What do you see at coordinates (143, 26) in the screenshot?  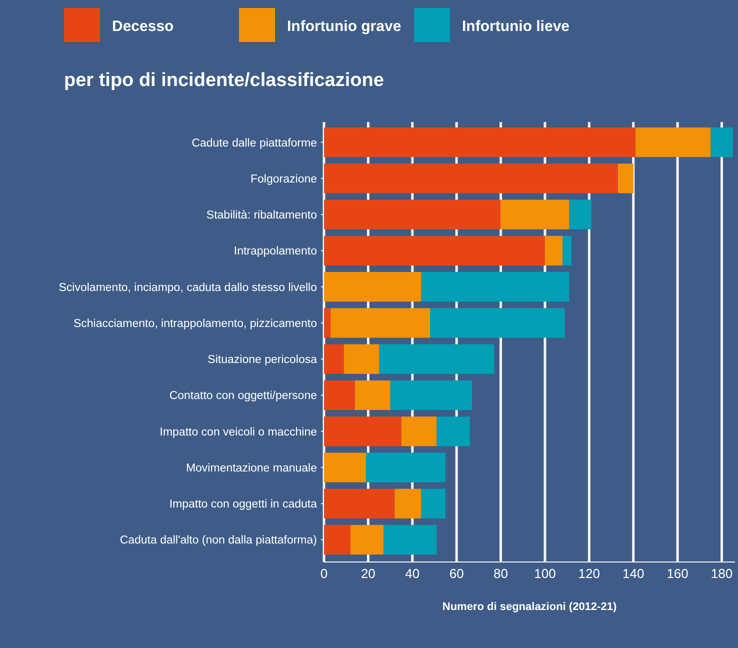 I see `legend-label: Decesso` at bounding box center [143, 26].